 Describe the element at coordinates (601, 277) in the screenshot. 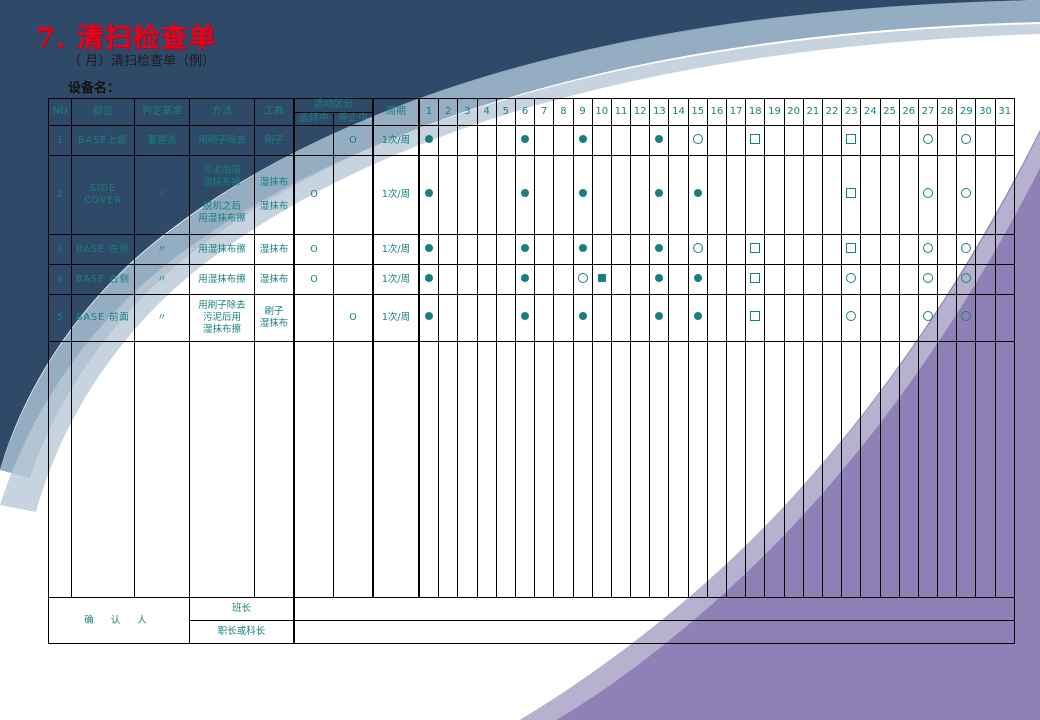

I see `mark-sqf` at that location.